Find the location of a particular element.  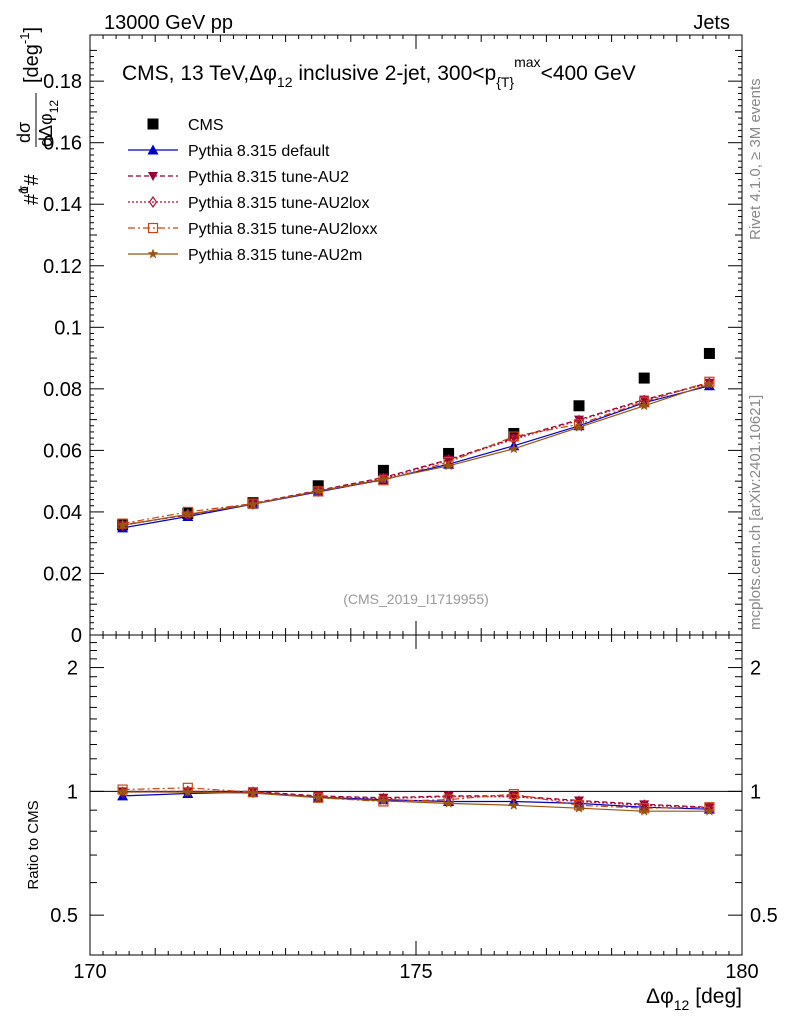

y-tick-label: 0.16 is located at coordinates (62, 144).